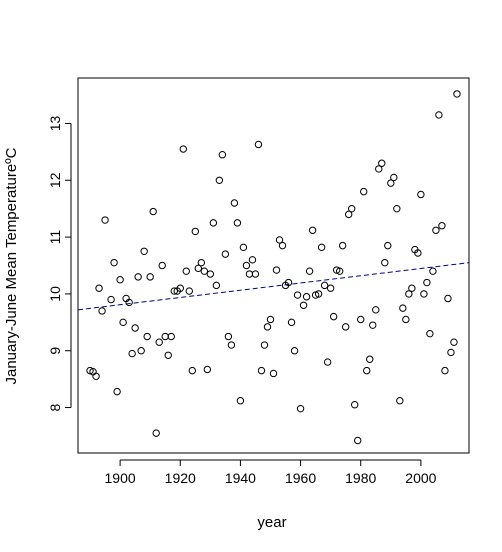 The width and height of the screenshot is (502, 552). Describe the element at coordinates (180, 478) in the screenshot. I see `x-tick-label: 1920` at that location.